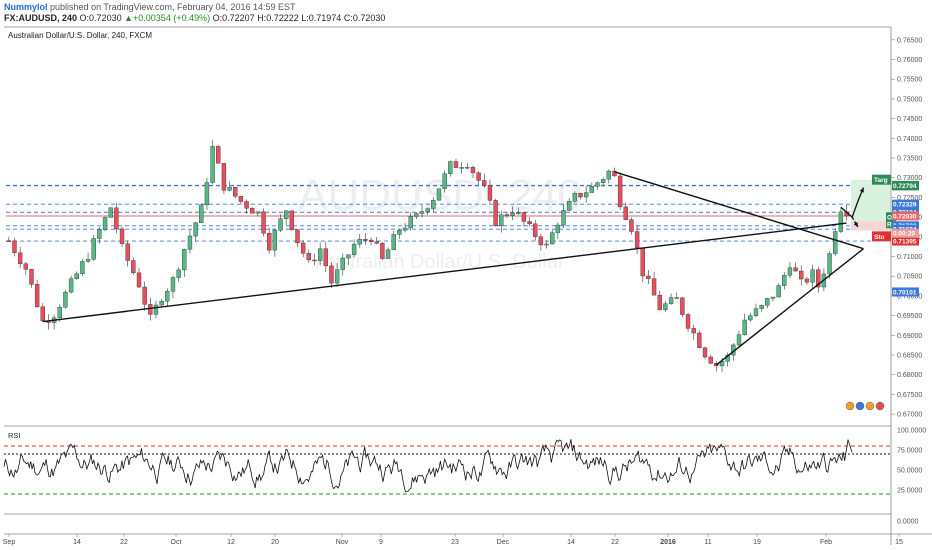 The width and height of the screenshot is (932, 550). I want to click on c-value: 0.72030, so click(369, 18).